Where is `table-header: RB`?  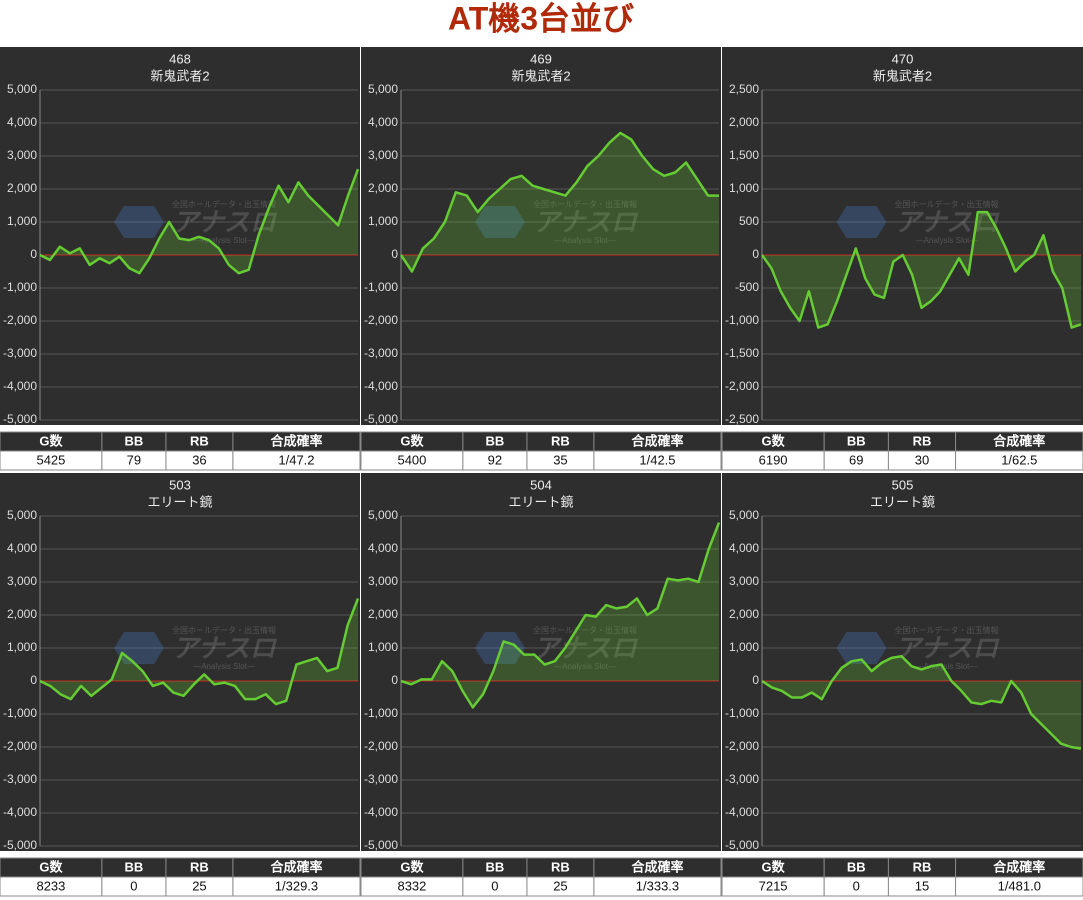 table-header: RB is located at coordinates (922, 866).